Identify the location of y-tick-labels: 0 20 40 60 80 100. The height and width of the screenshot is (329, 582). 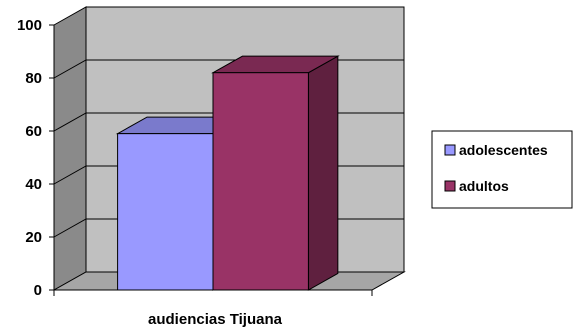
(29, 158).